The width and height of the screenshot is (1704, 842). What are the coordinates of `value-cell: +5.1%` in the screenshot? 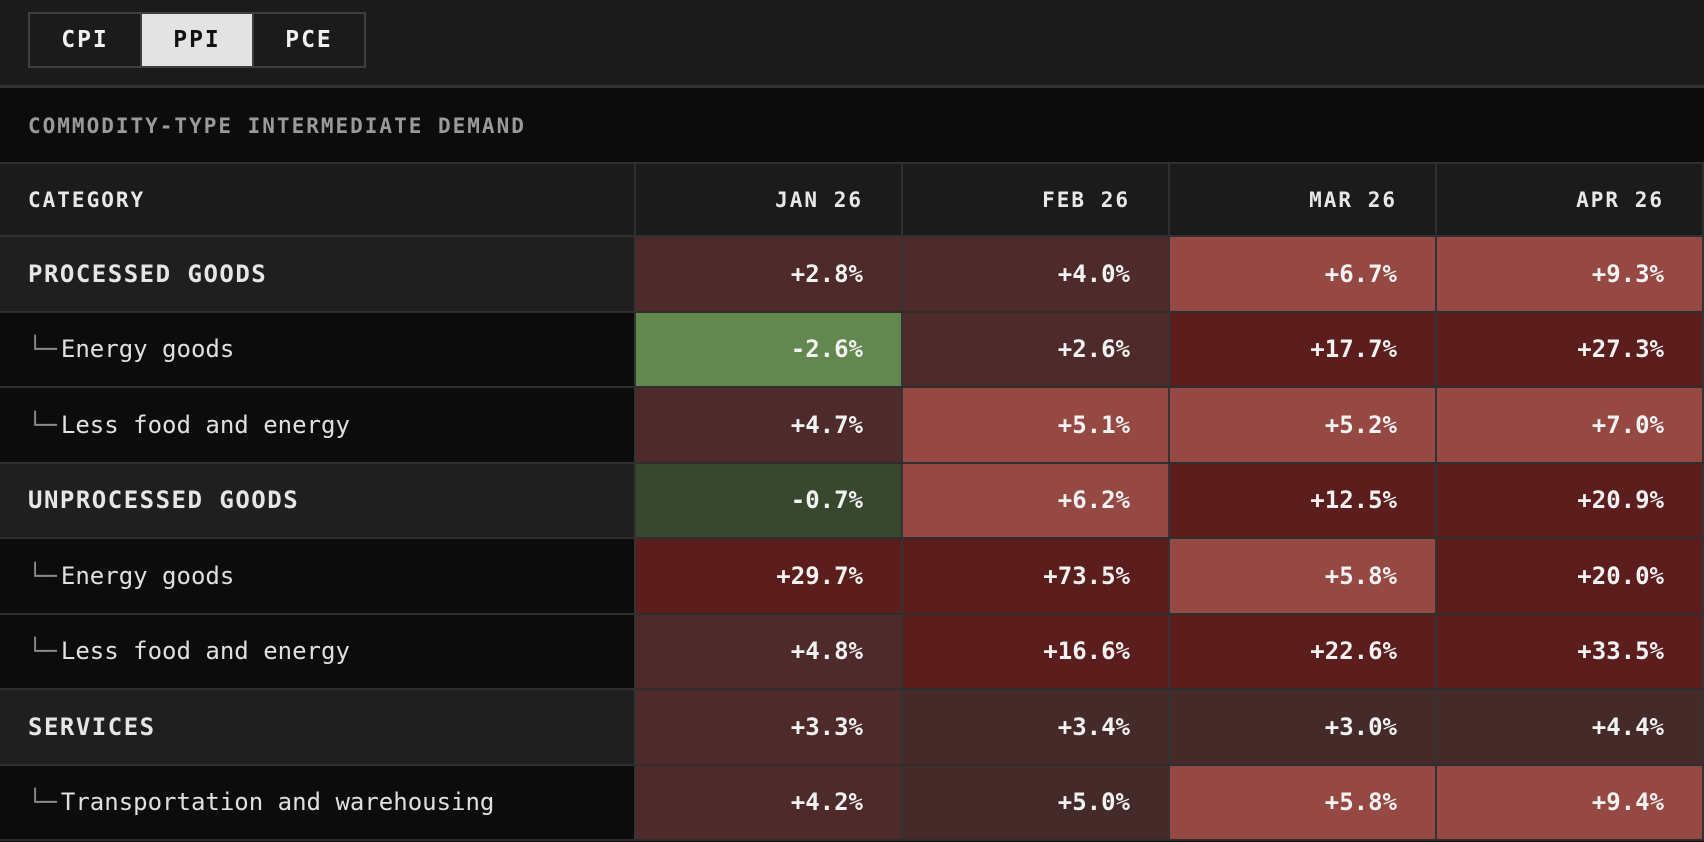 It's located at (1036, 425).